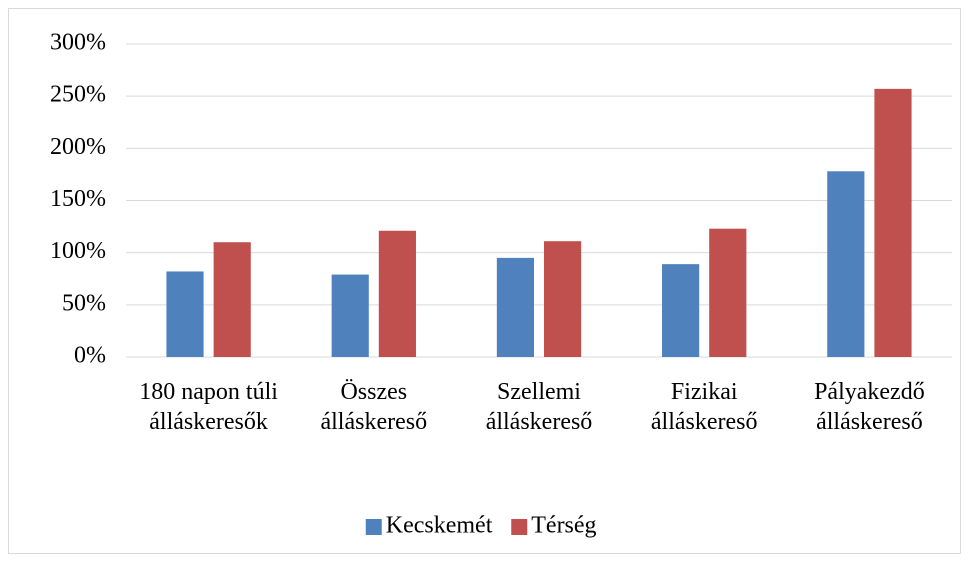  I want to click on y-tick-label: 50%, so click(84, 303).